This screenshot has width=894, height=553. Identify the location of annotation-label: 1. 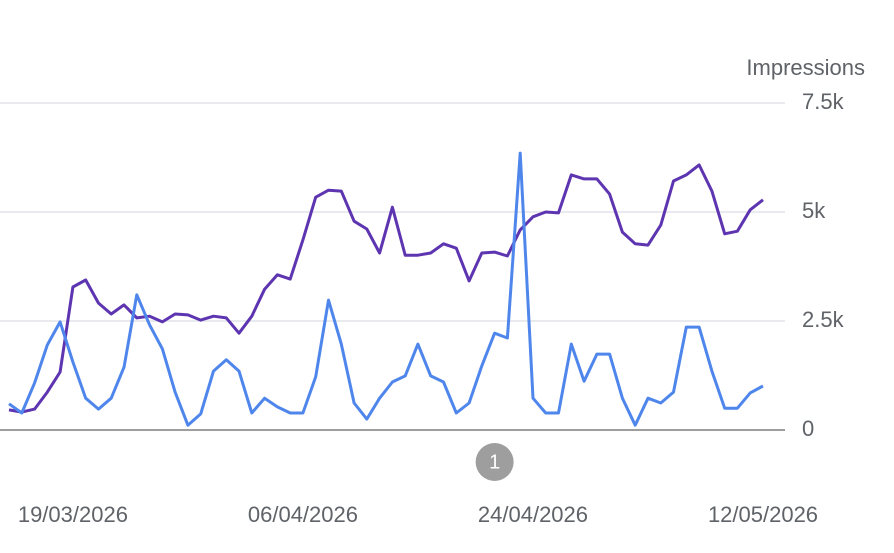
(494, 462).